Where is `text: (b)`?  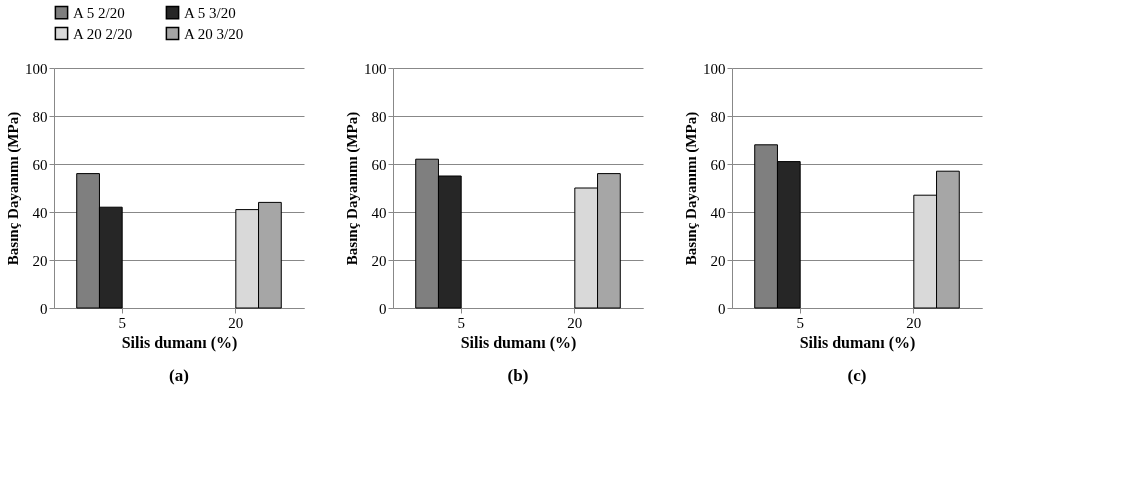
text: (b) is located at coordinates (518, 375).